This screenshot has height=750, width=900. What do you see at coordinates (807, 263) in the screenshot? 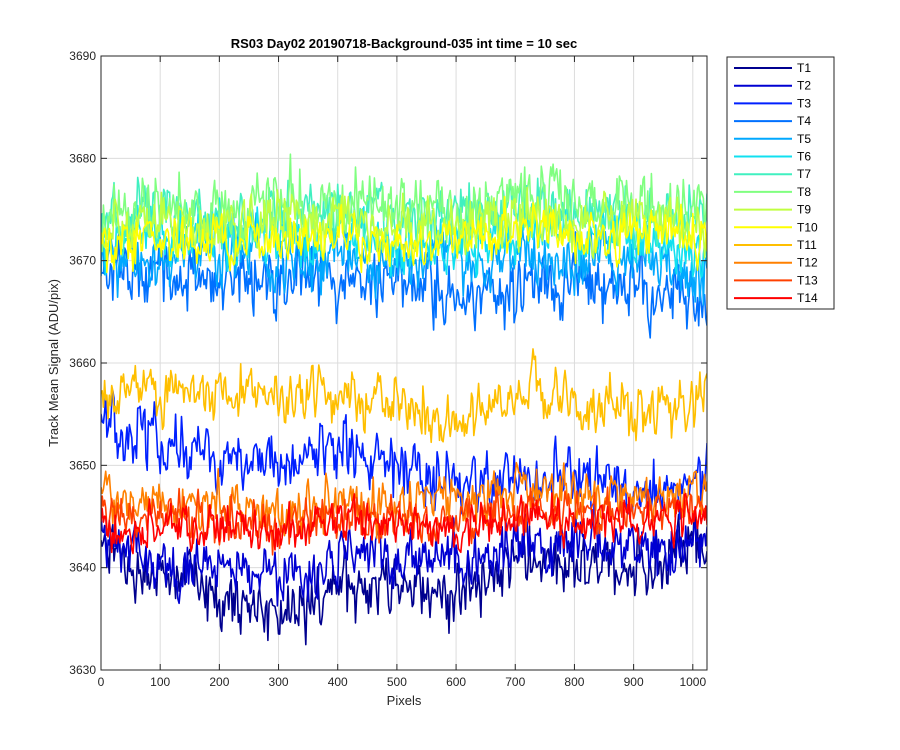
I see `legend-label-t12: T12` at bounding box center [807, 263].